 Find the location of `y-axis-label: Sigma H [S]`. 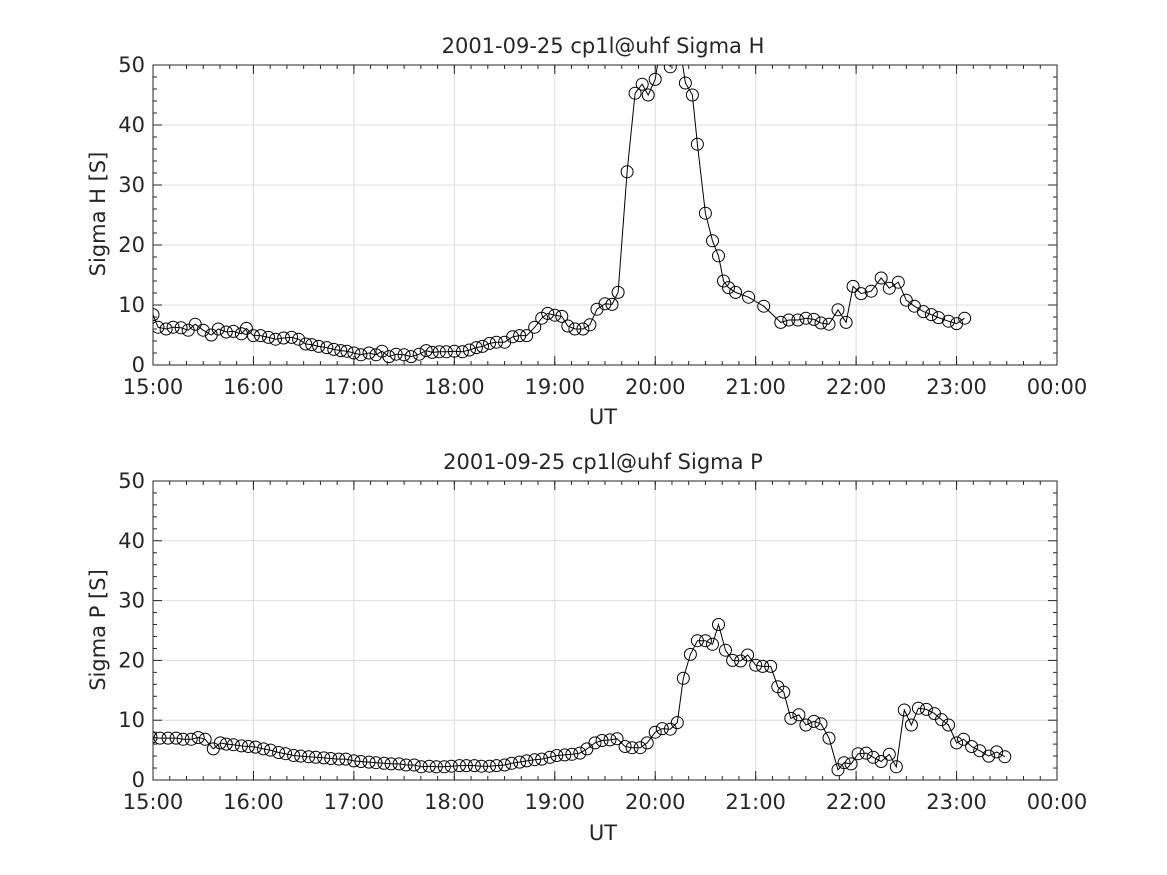

y-axis-label: Sigma H [S] is located at coordinates (98, 214).